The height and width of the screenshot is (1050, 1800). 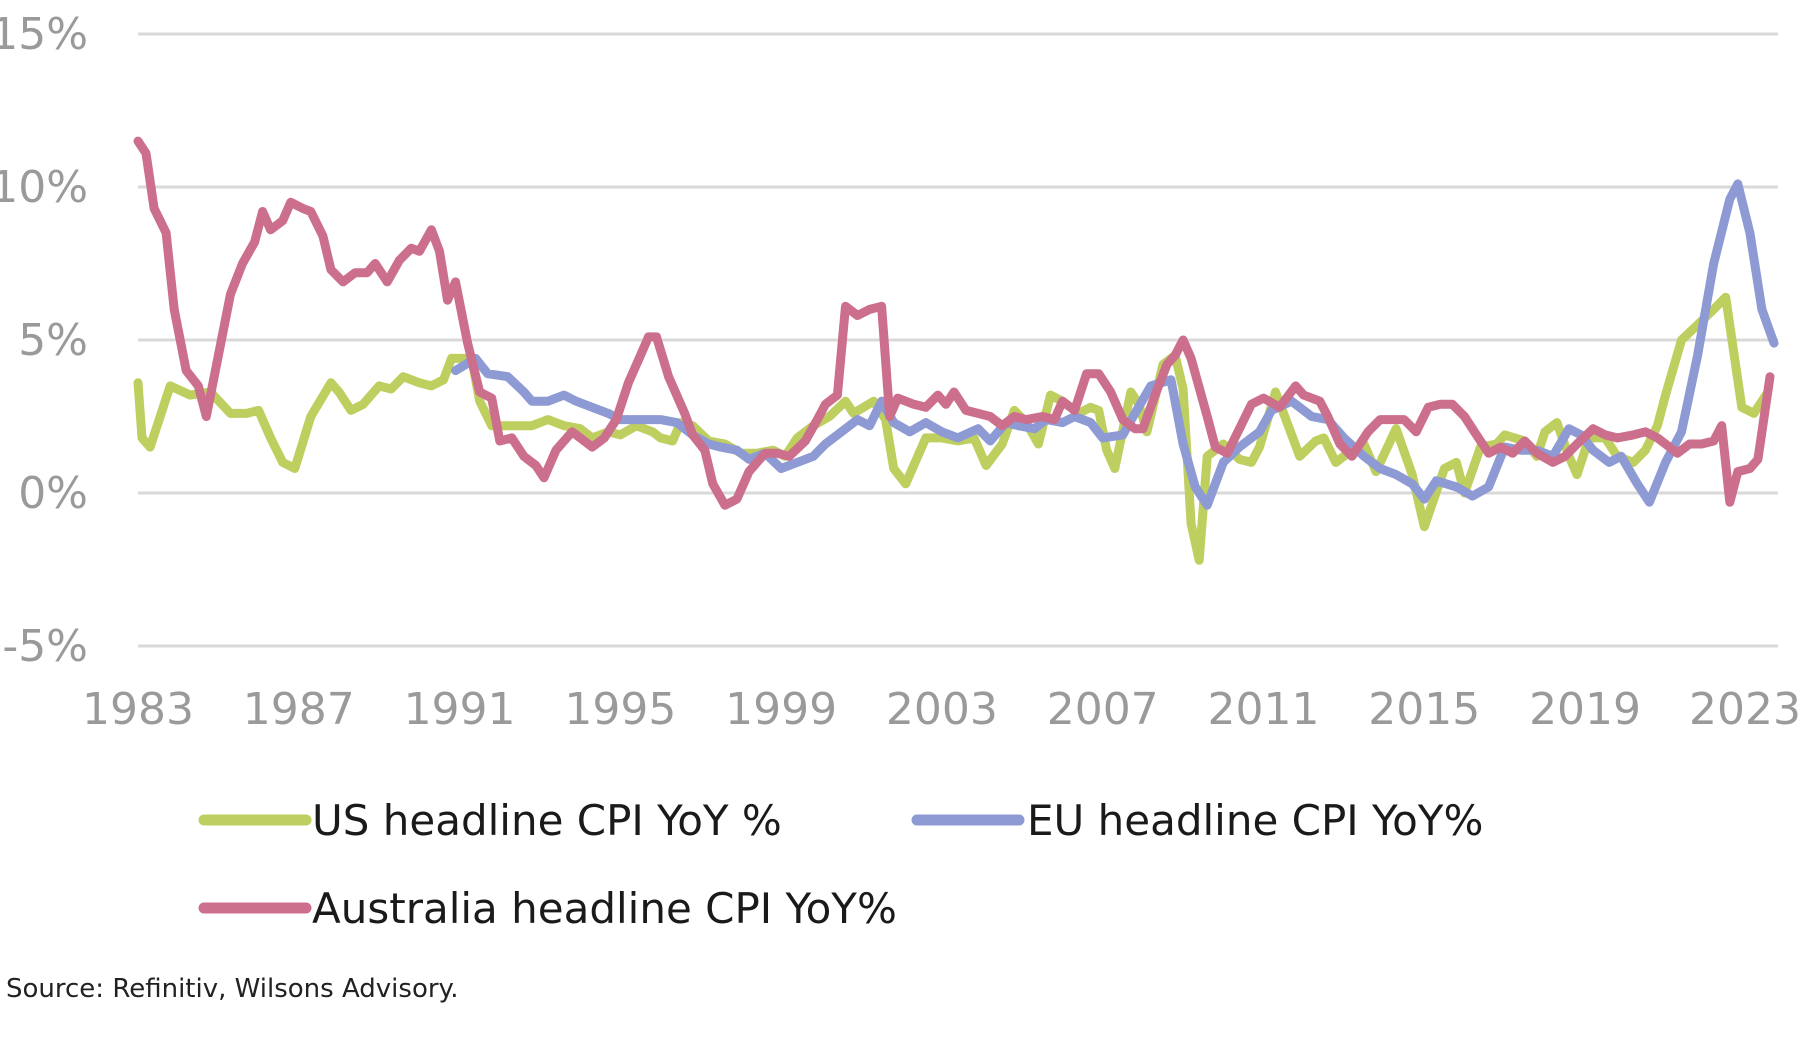 I want to click on source-note: Source: Refinitiv, Wilsons Advisory., so click(x=232, y=989).